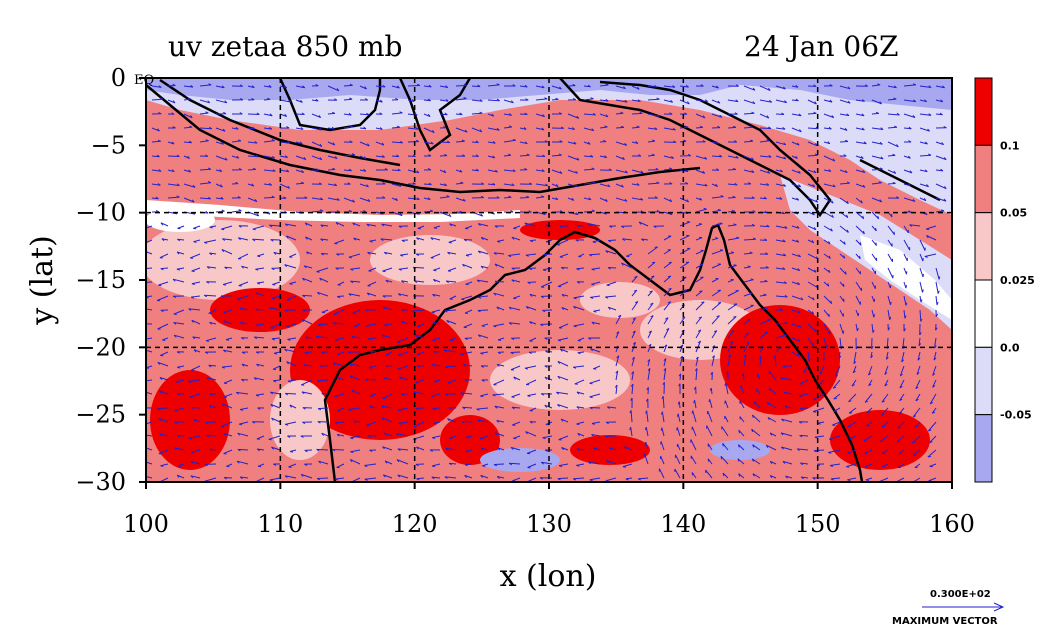  What do you see at coordinates (100, 415) in the screenshot?
I see `y-tick-label: −25` at bounding box center [100, 415].